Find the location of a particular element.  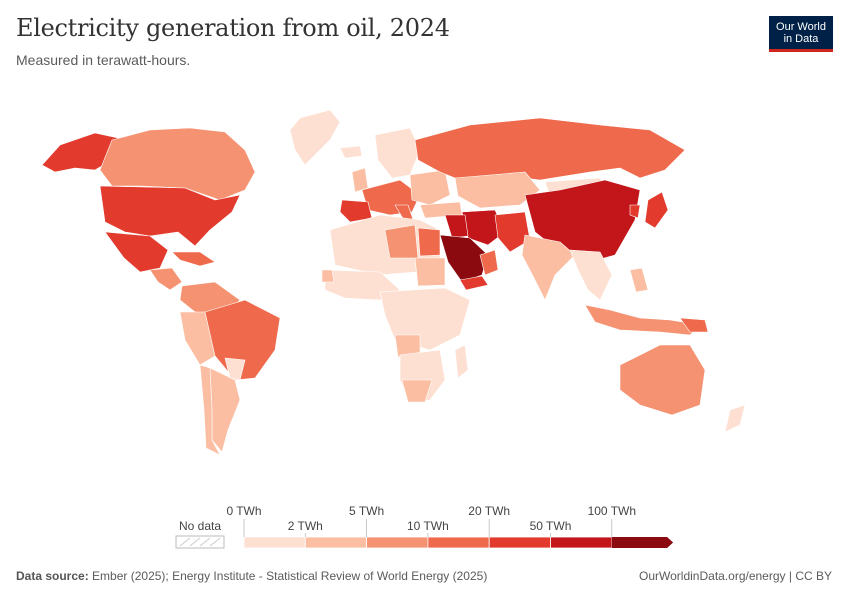

logo-line-1: Our World is located at coordinates (801, 27).